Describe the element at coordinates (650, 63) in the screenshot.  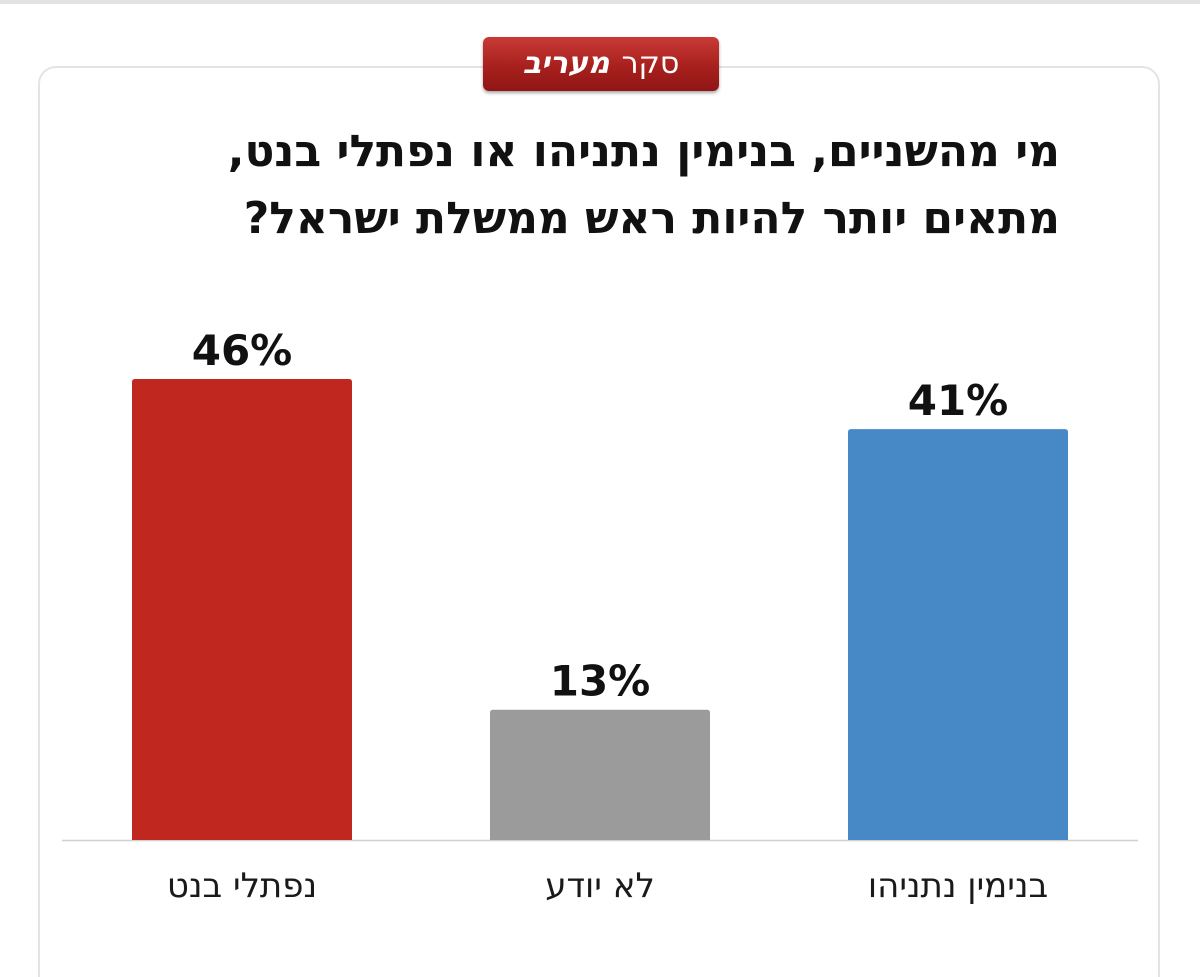
I see `badge-prefix: סקר` at that location.